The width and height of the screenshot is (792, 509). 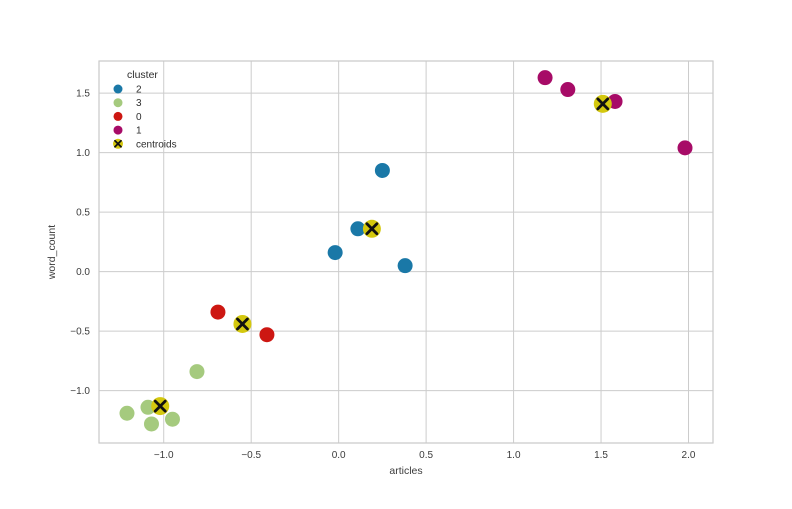 What do you see at coordinates (514, 455) in the screenshot?
I see `x-tick-label: 1.0` at bounding box center [514, 455].